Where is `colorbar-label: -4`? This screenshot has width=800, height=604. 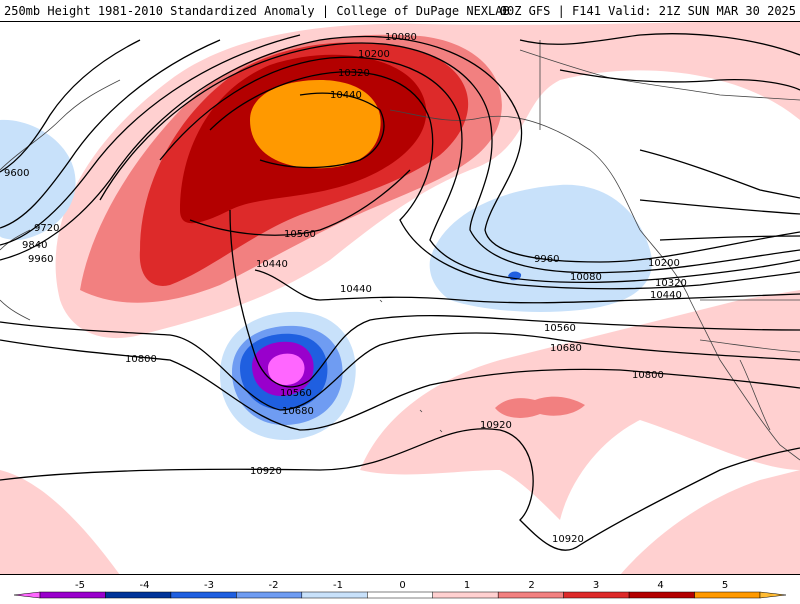 colorbar-label: -4 is located at coordinates (145, 585).